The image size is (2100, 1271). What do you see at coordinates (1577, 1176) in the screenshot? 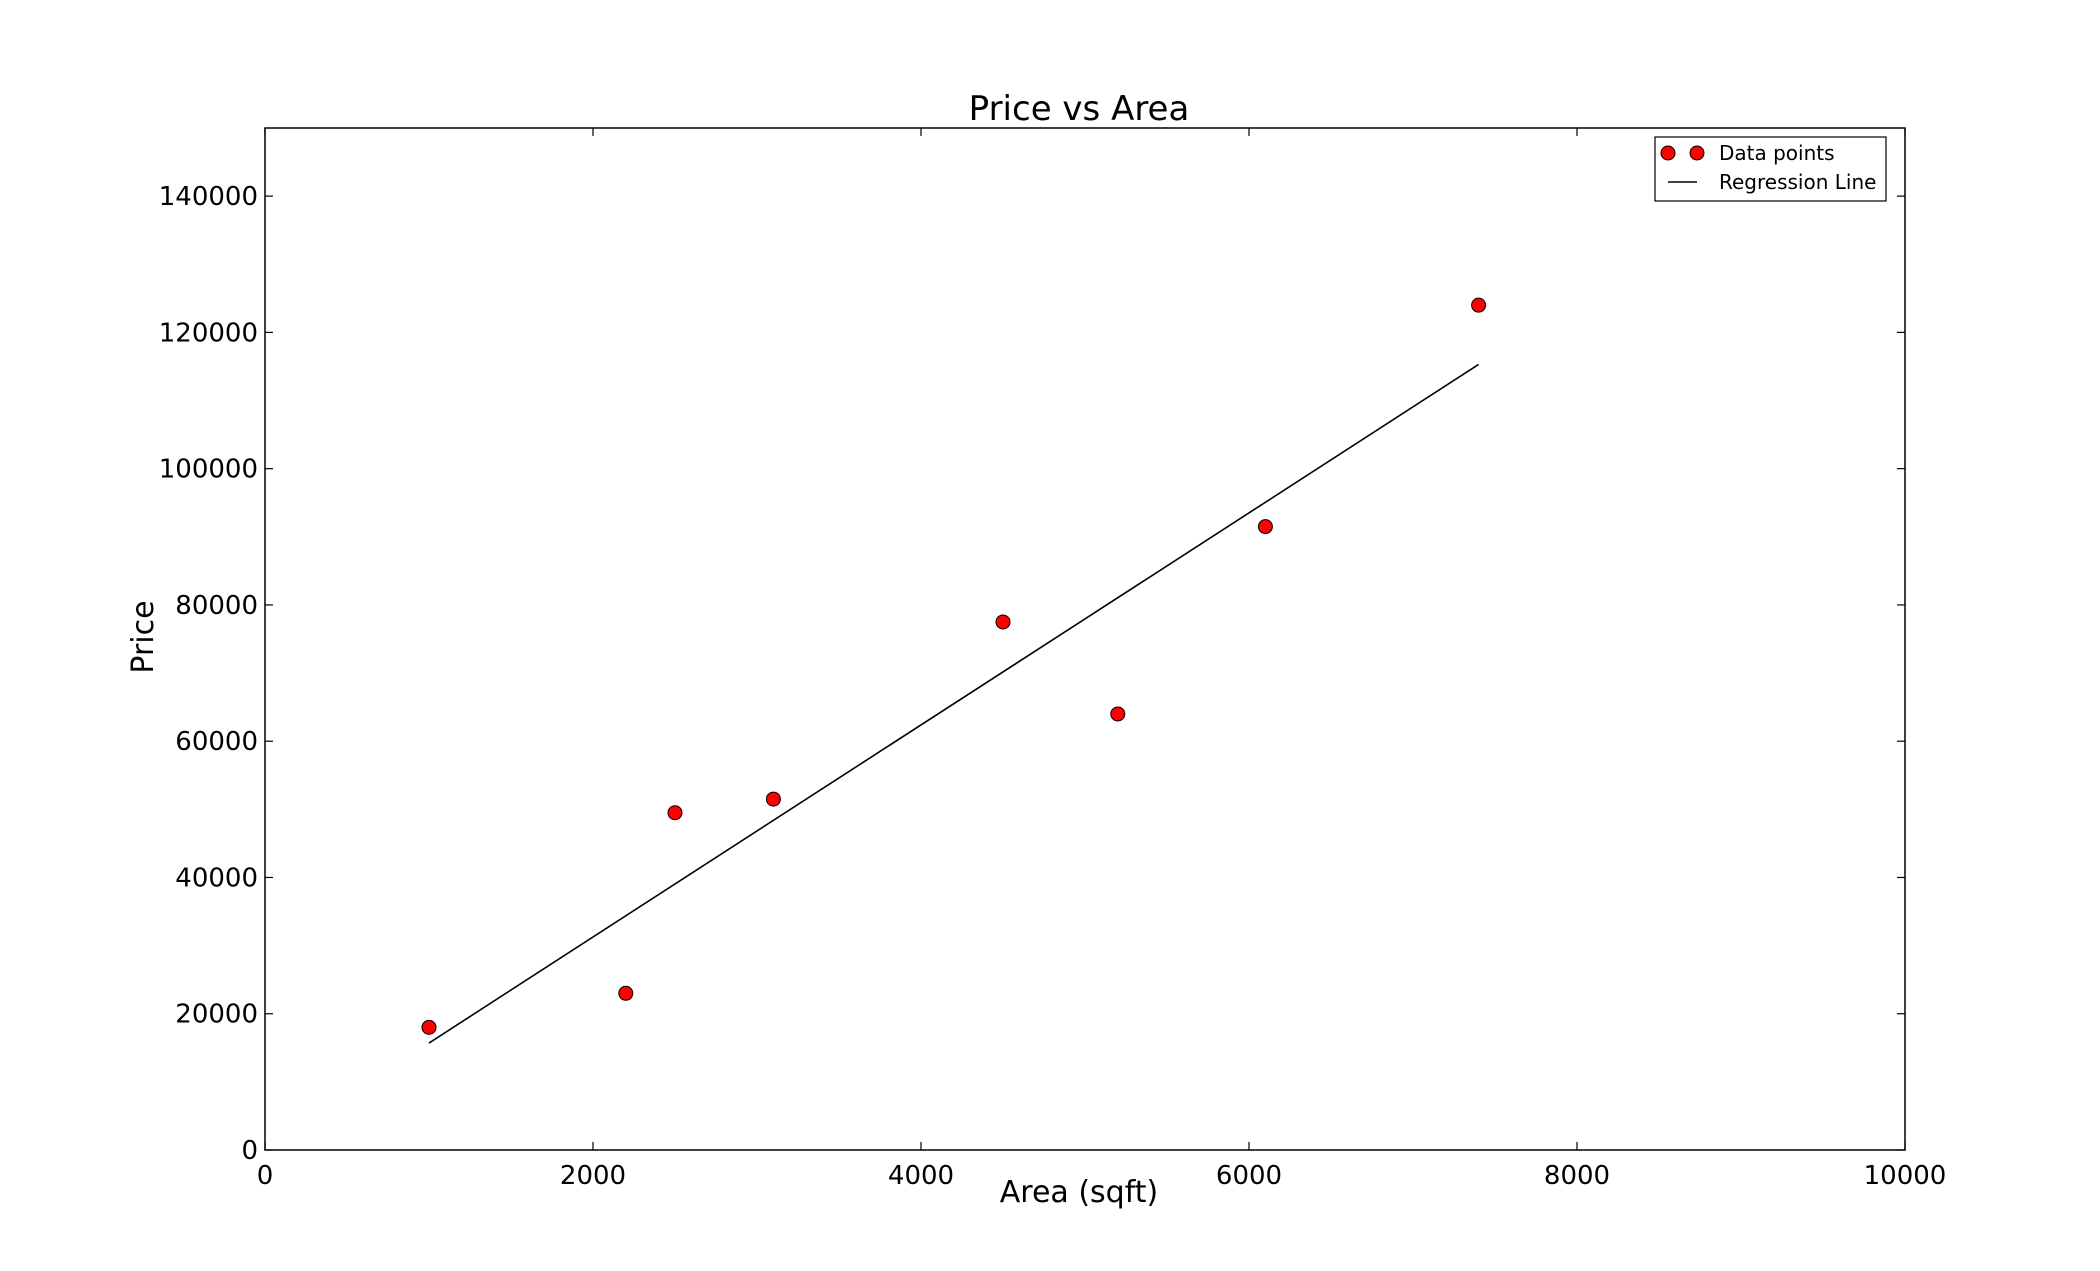
I see `x-tick-label: 8000` at bounding box center [1577, 1176].